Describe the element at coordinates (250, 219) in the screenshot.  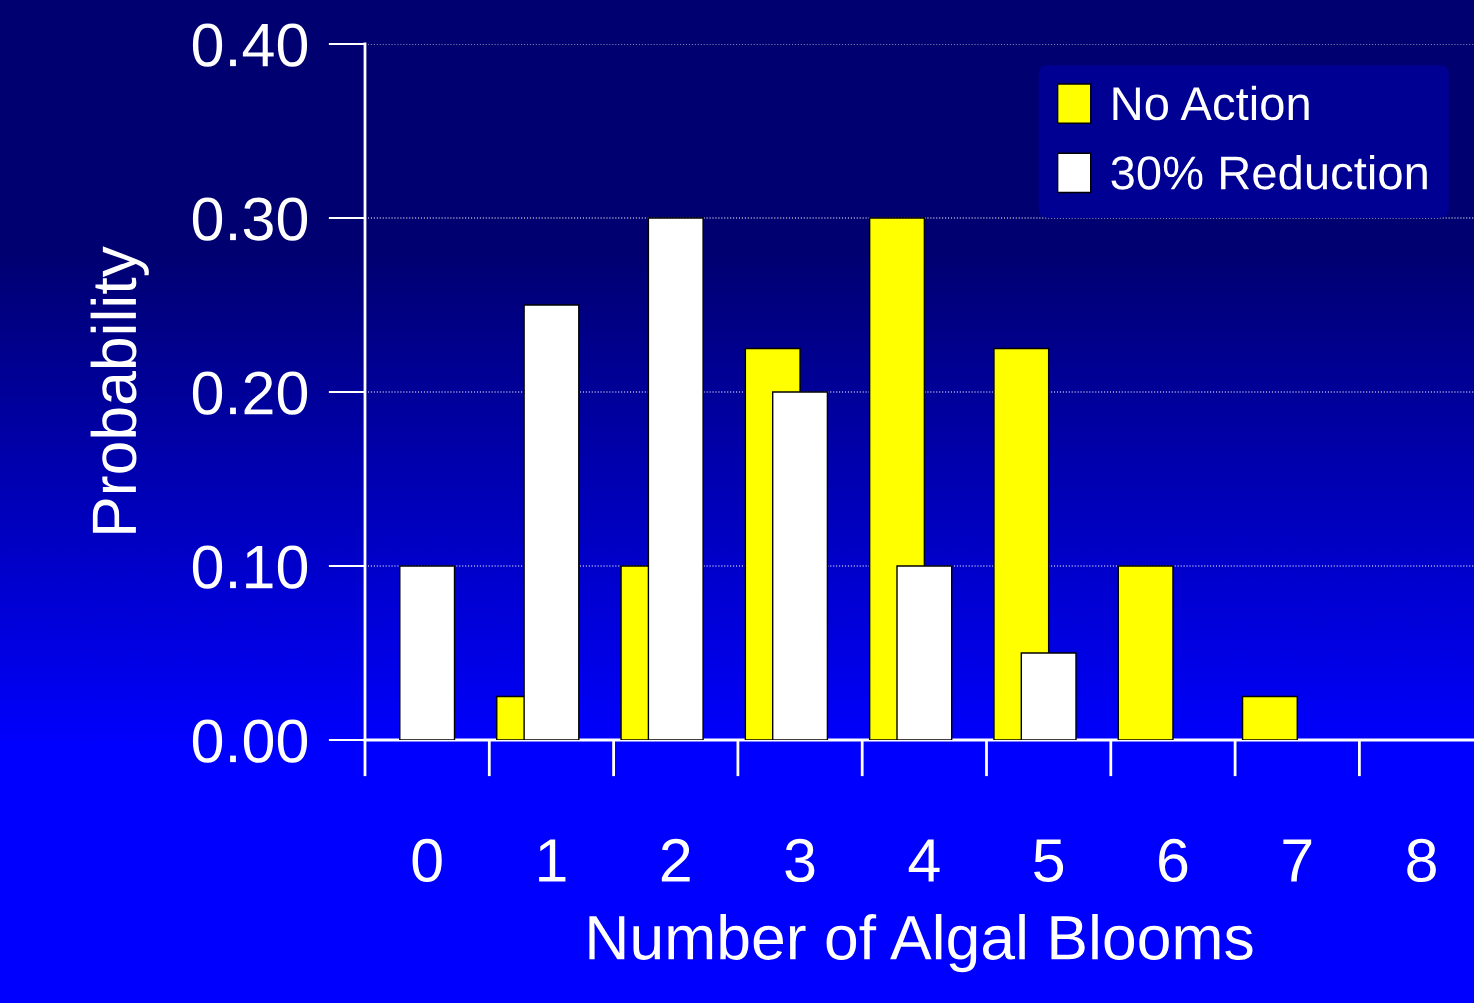
I see `y-tick-label: 0.30` at that location.